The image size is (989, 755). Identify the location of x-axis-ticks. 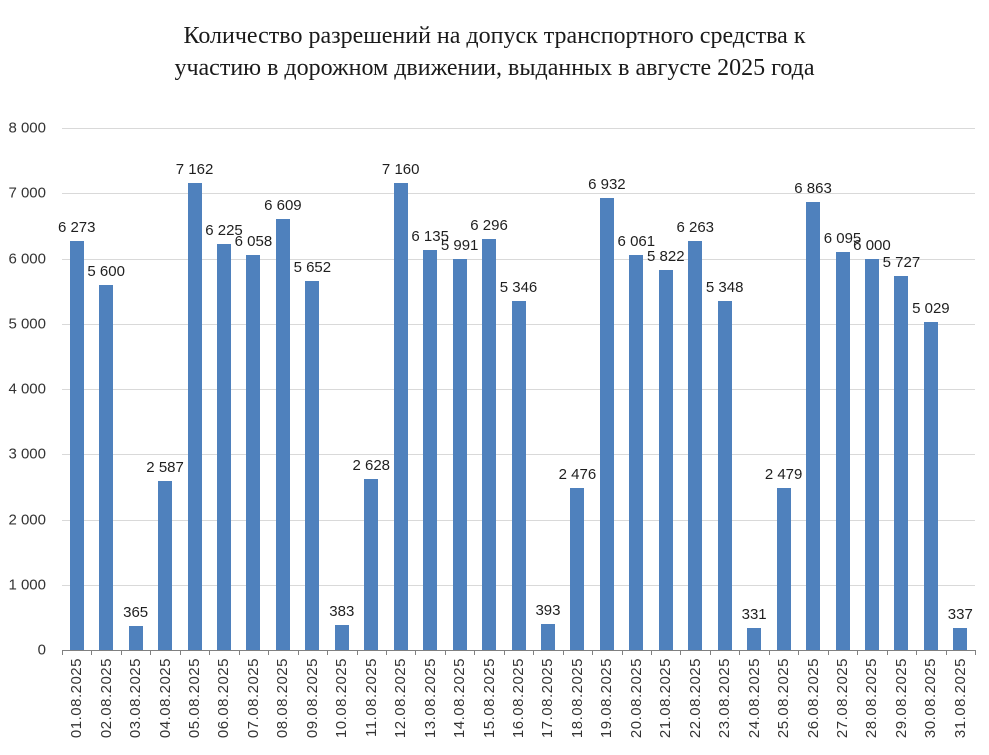
(519, 652).